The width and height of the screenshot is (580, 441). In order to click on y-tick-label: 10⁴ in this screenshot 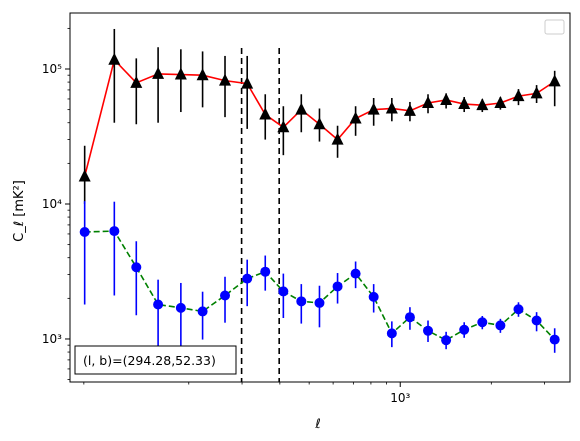, I will do `click(52, 204)`.